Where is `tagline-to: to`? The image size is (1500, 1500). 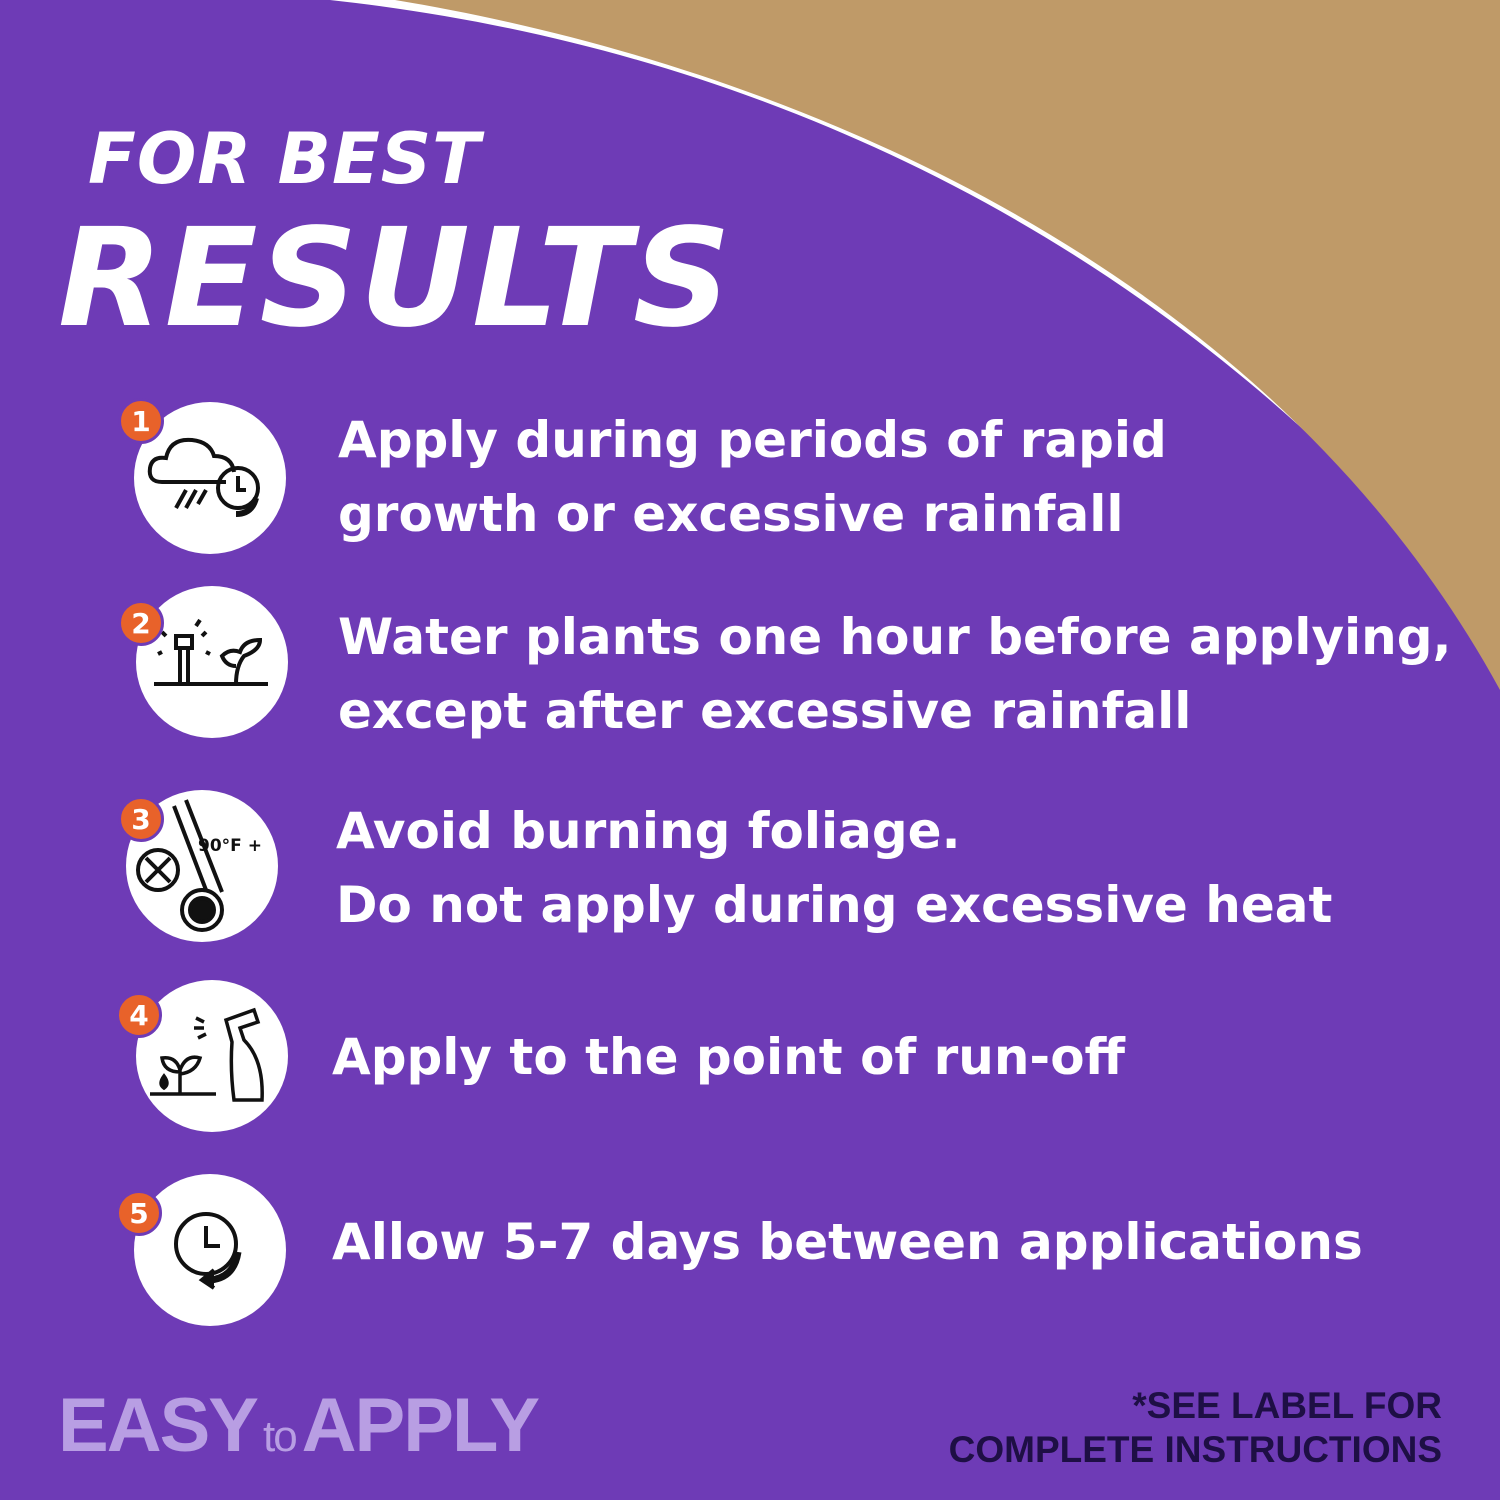
tagline-to: to is located at coordinates (280, 1436).